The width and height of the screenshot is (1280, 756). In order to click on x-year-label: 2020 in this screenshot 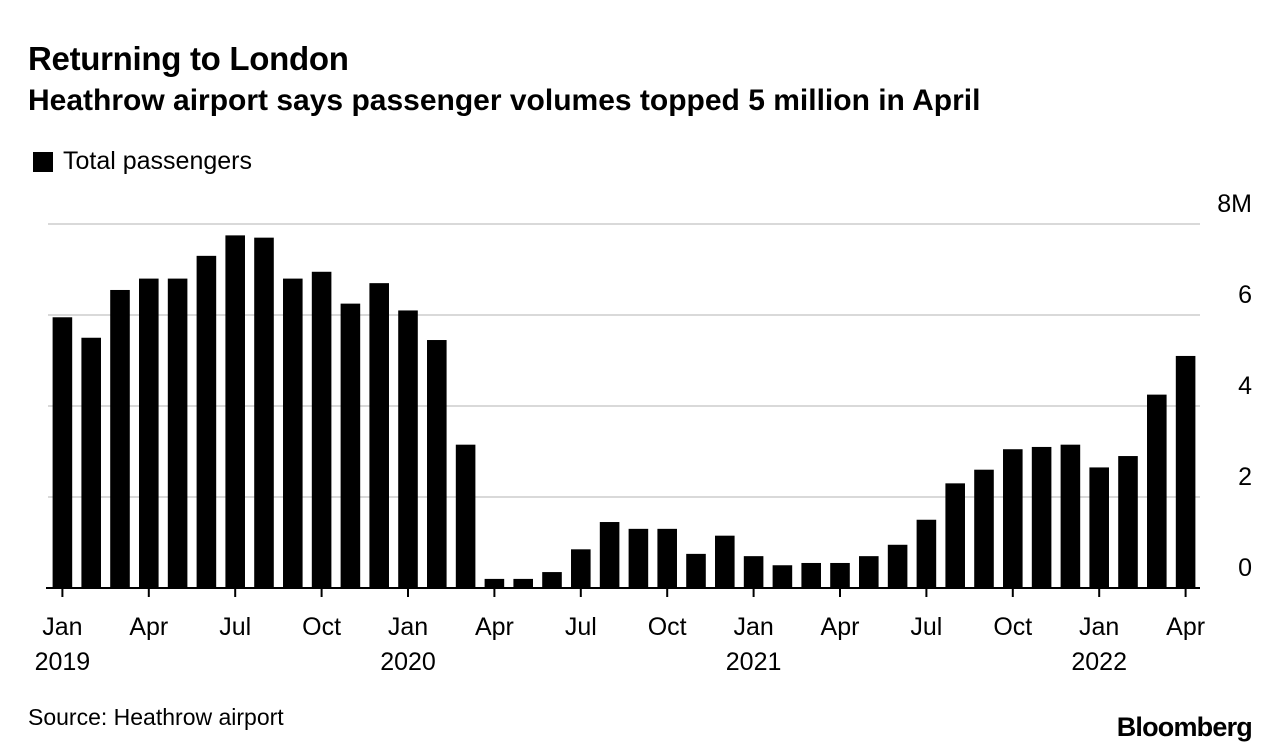, I will do `click(408, 662)`.